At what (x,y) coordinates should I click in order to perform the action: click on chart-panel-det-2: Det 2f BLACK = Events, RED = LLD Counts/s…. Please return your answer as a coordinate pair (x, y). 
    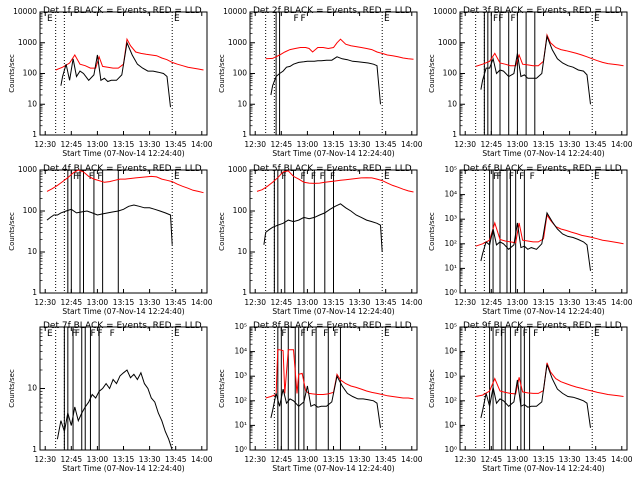
    Looking at the image, I should click on (320, 82).